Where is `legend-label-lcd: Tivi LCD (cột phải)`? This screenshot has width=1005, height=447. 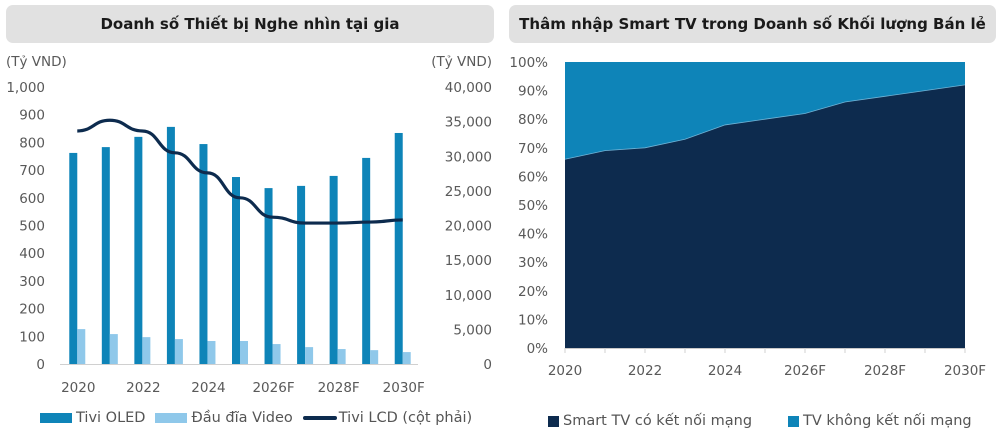
legend-label-lcd: Tivi LCD (cột phải) is located at coordinates (405, 418).